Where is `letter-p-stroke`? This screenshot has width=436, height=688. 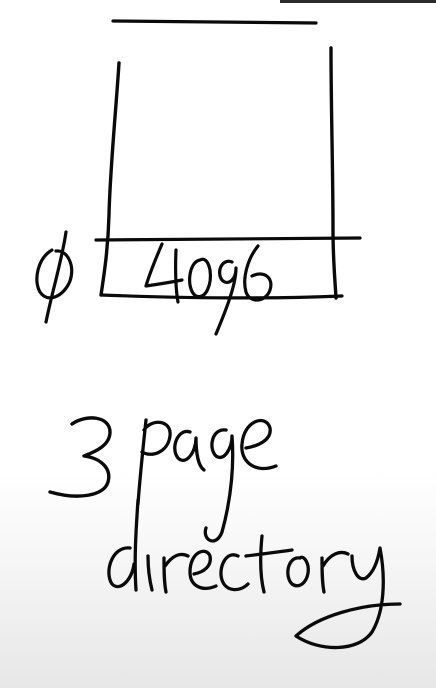
letter-p-stroke is located at coordinates (154, 462).